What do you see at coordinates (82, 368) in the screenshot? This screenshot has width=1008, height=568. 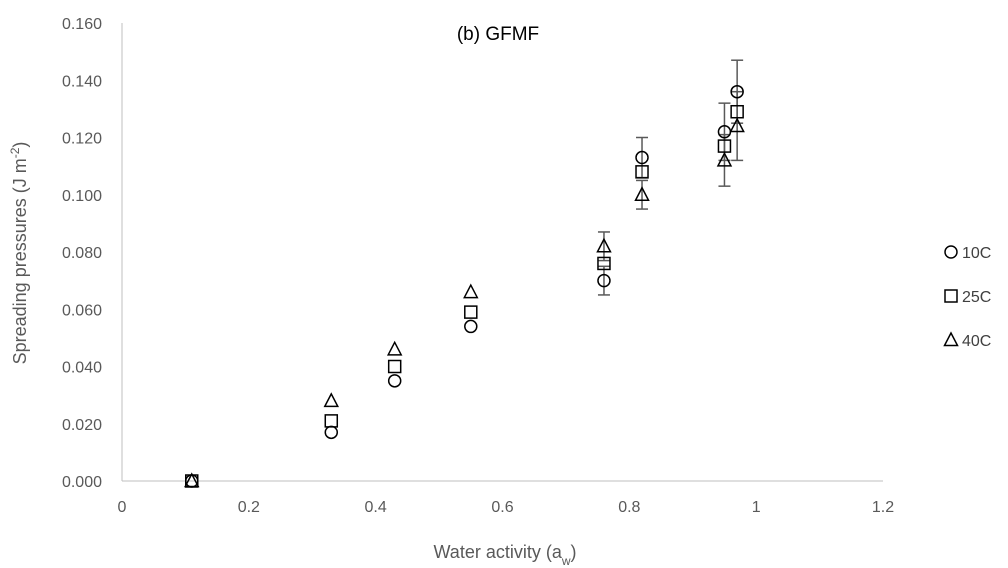 I see `y-tick-label: 0.040` at bounding box center [82, 368].